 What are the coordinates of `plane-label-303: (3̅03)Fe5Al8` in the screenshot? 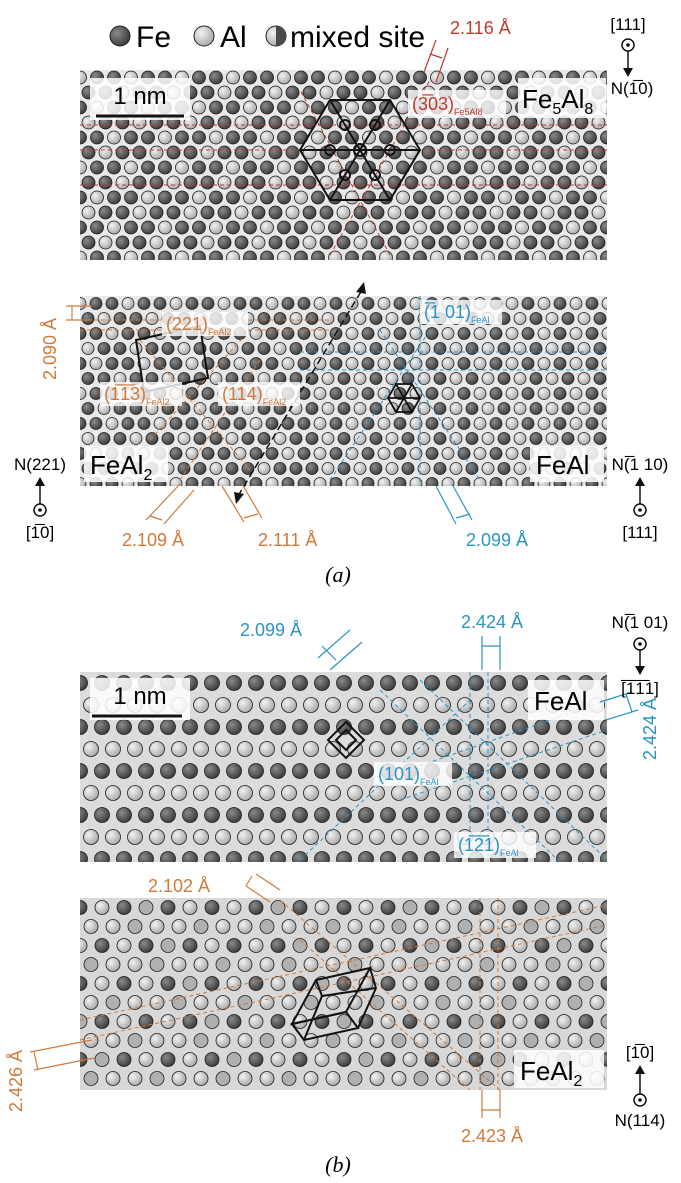 It's located at (447, 105).